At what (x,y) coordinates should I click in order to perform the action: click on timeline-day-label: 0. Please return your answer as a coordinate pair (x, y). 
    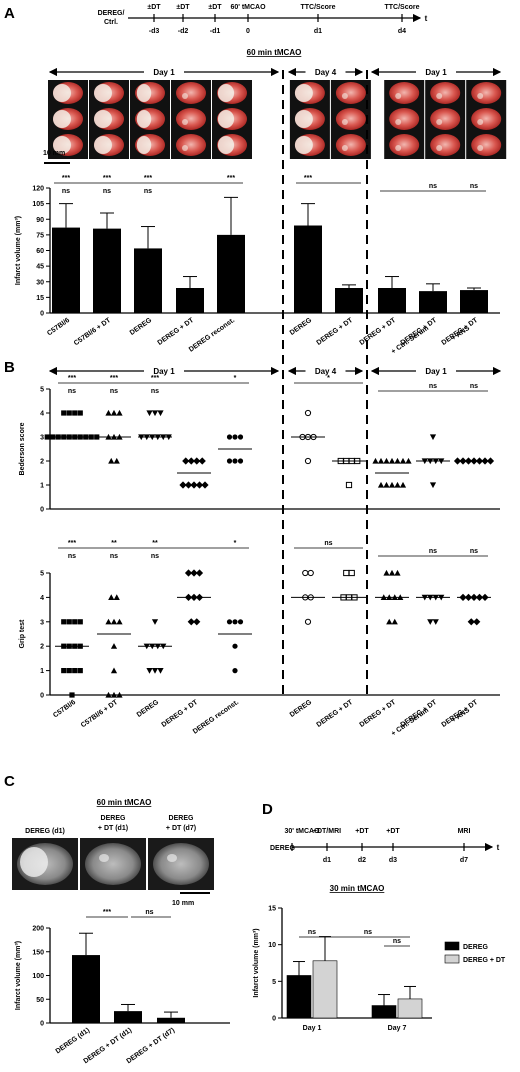
    Looking at the image, I should click on (248, 31).